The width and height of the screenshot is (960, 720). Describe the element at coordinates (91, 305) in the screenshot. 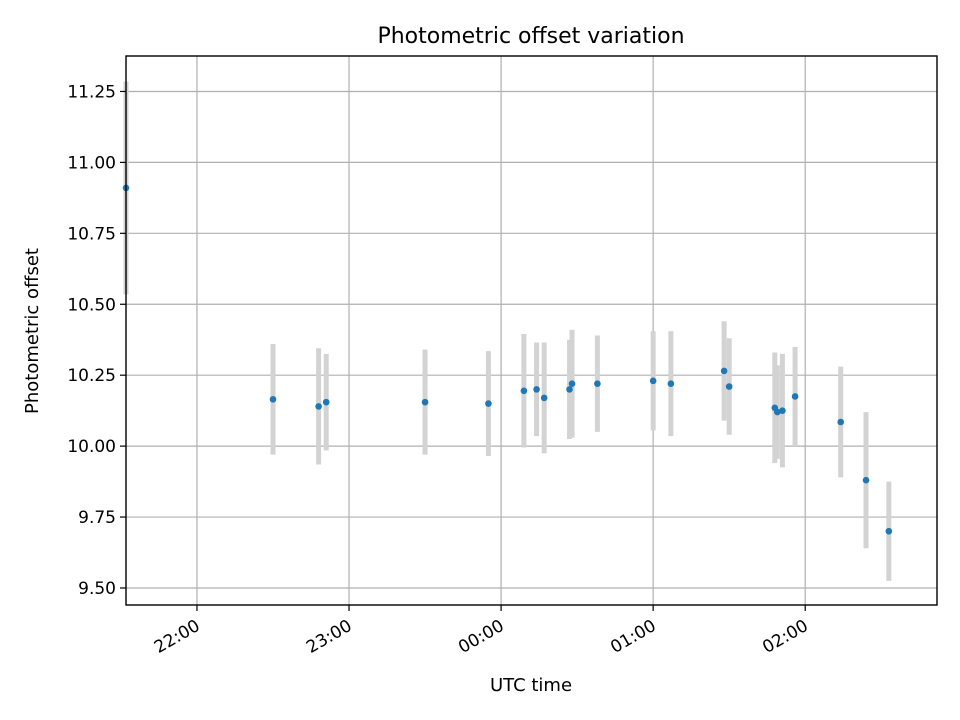

I see `y-tick-label: 10.50` at that location.